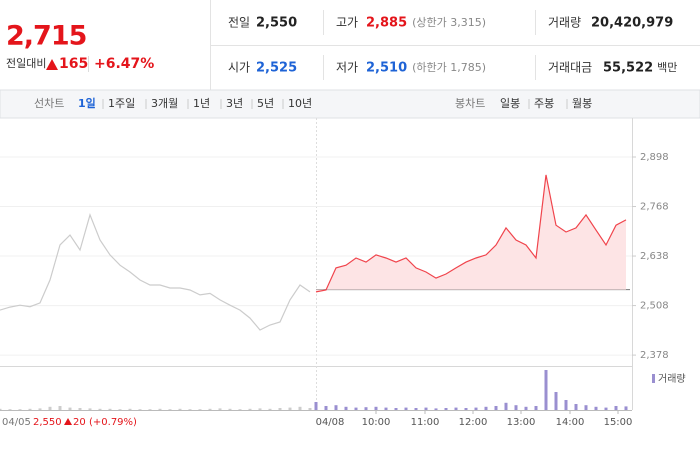 This screenshot has width=700, height=450. I want to click on up-arrow, so click(52, 64).